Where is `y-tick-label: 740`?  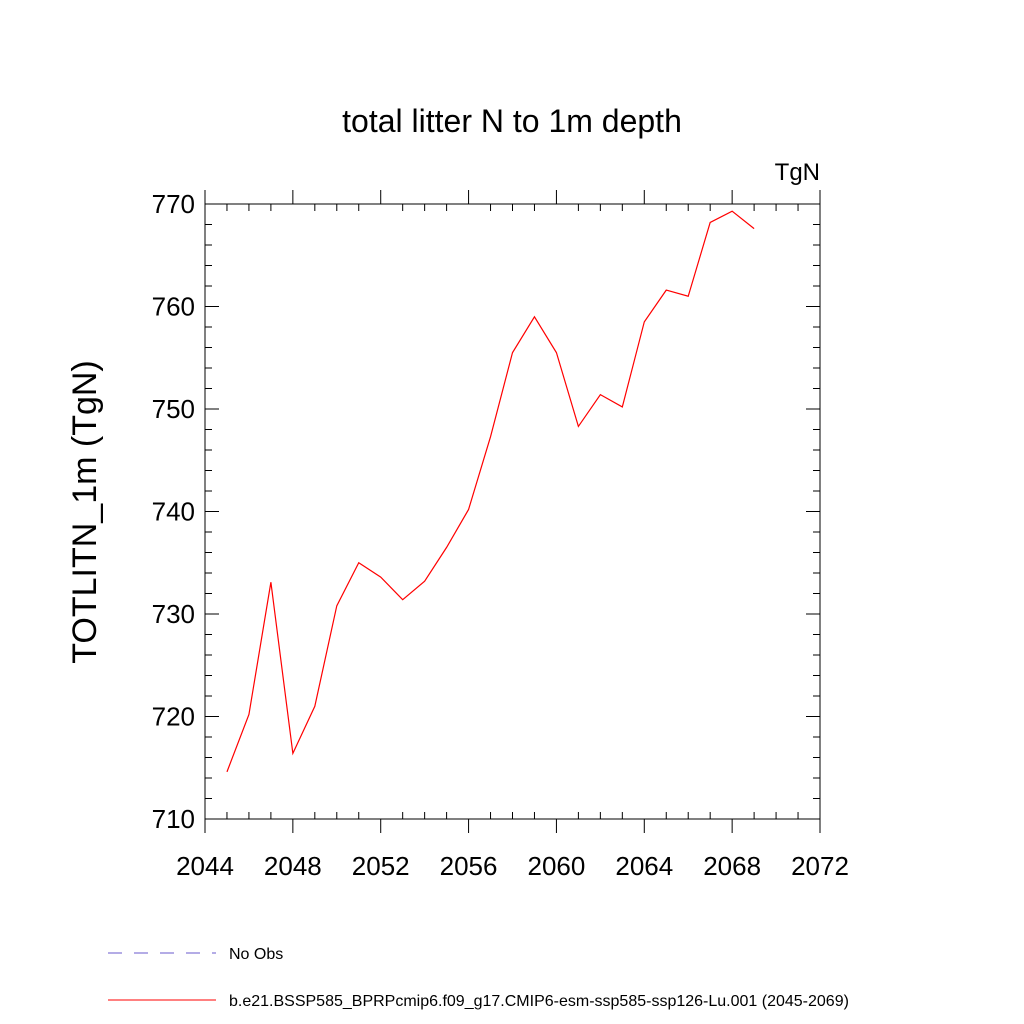
y-tick-label: 740 is located at coordinates (173, 512).